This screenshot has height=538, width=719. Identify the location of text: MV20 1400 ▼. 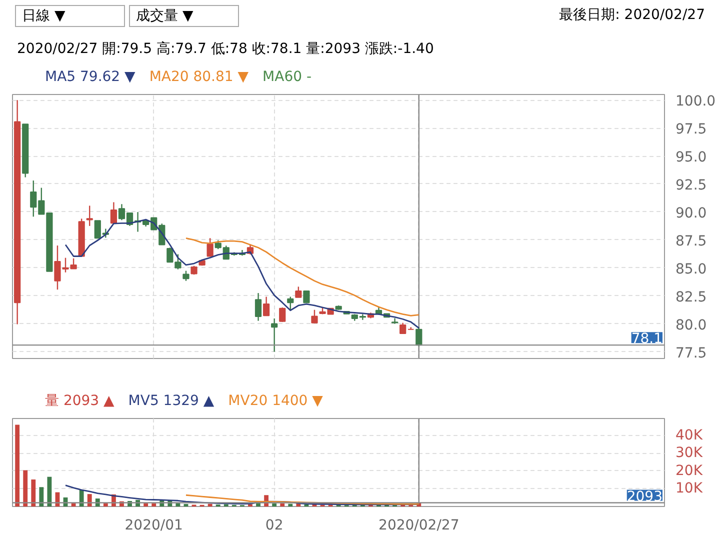
(275, 401).